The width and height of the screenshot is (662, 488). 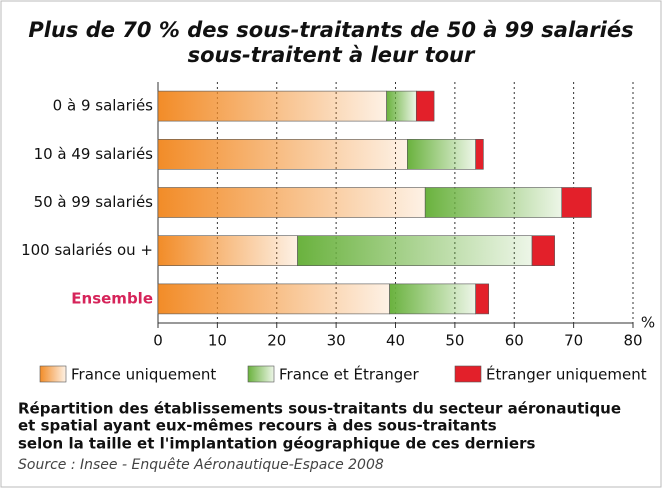 What do you see at coordinates (566, 374) in the screenshot?
I see `legend-label: Étranger uniquement` at bounding box center [566, 374].